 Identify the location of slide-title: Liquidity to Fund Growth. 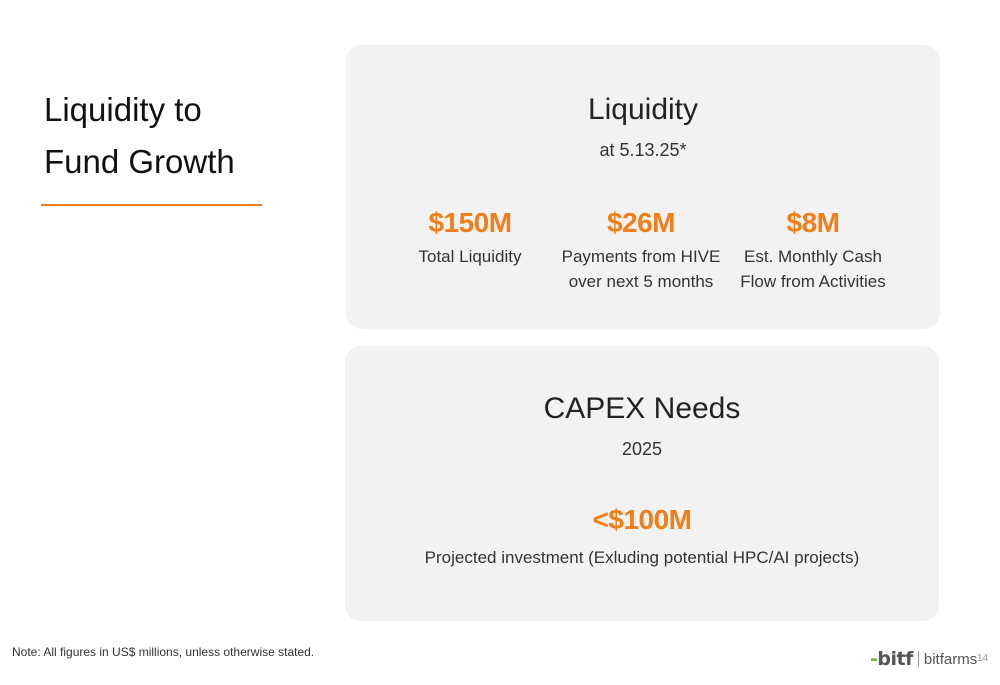
(184, 136).